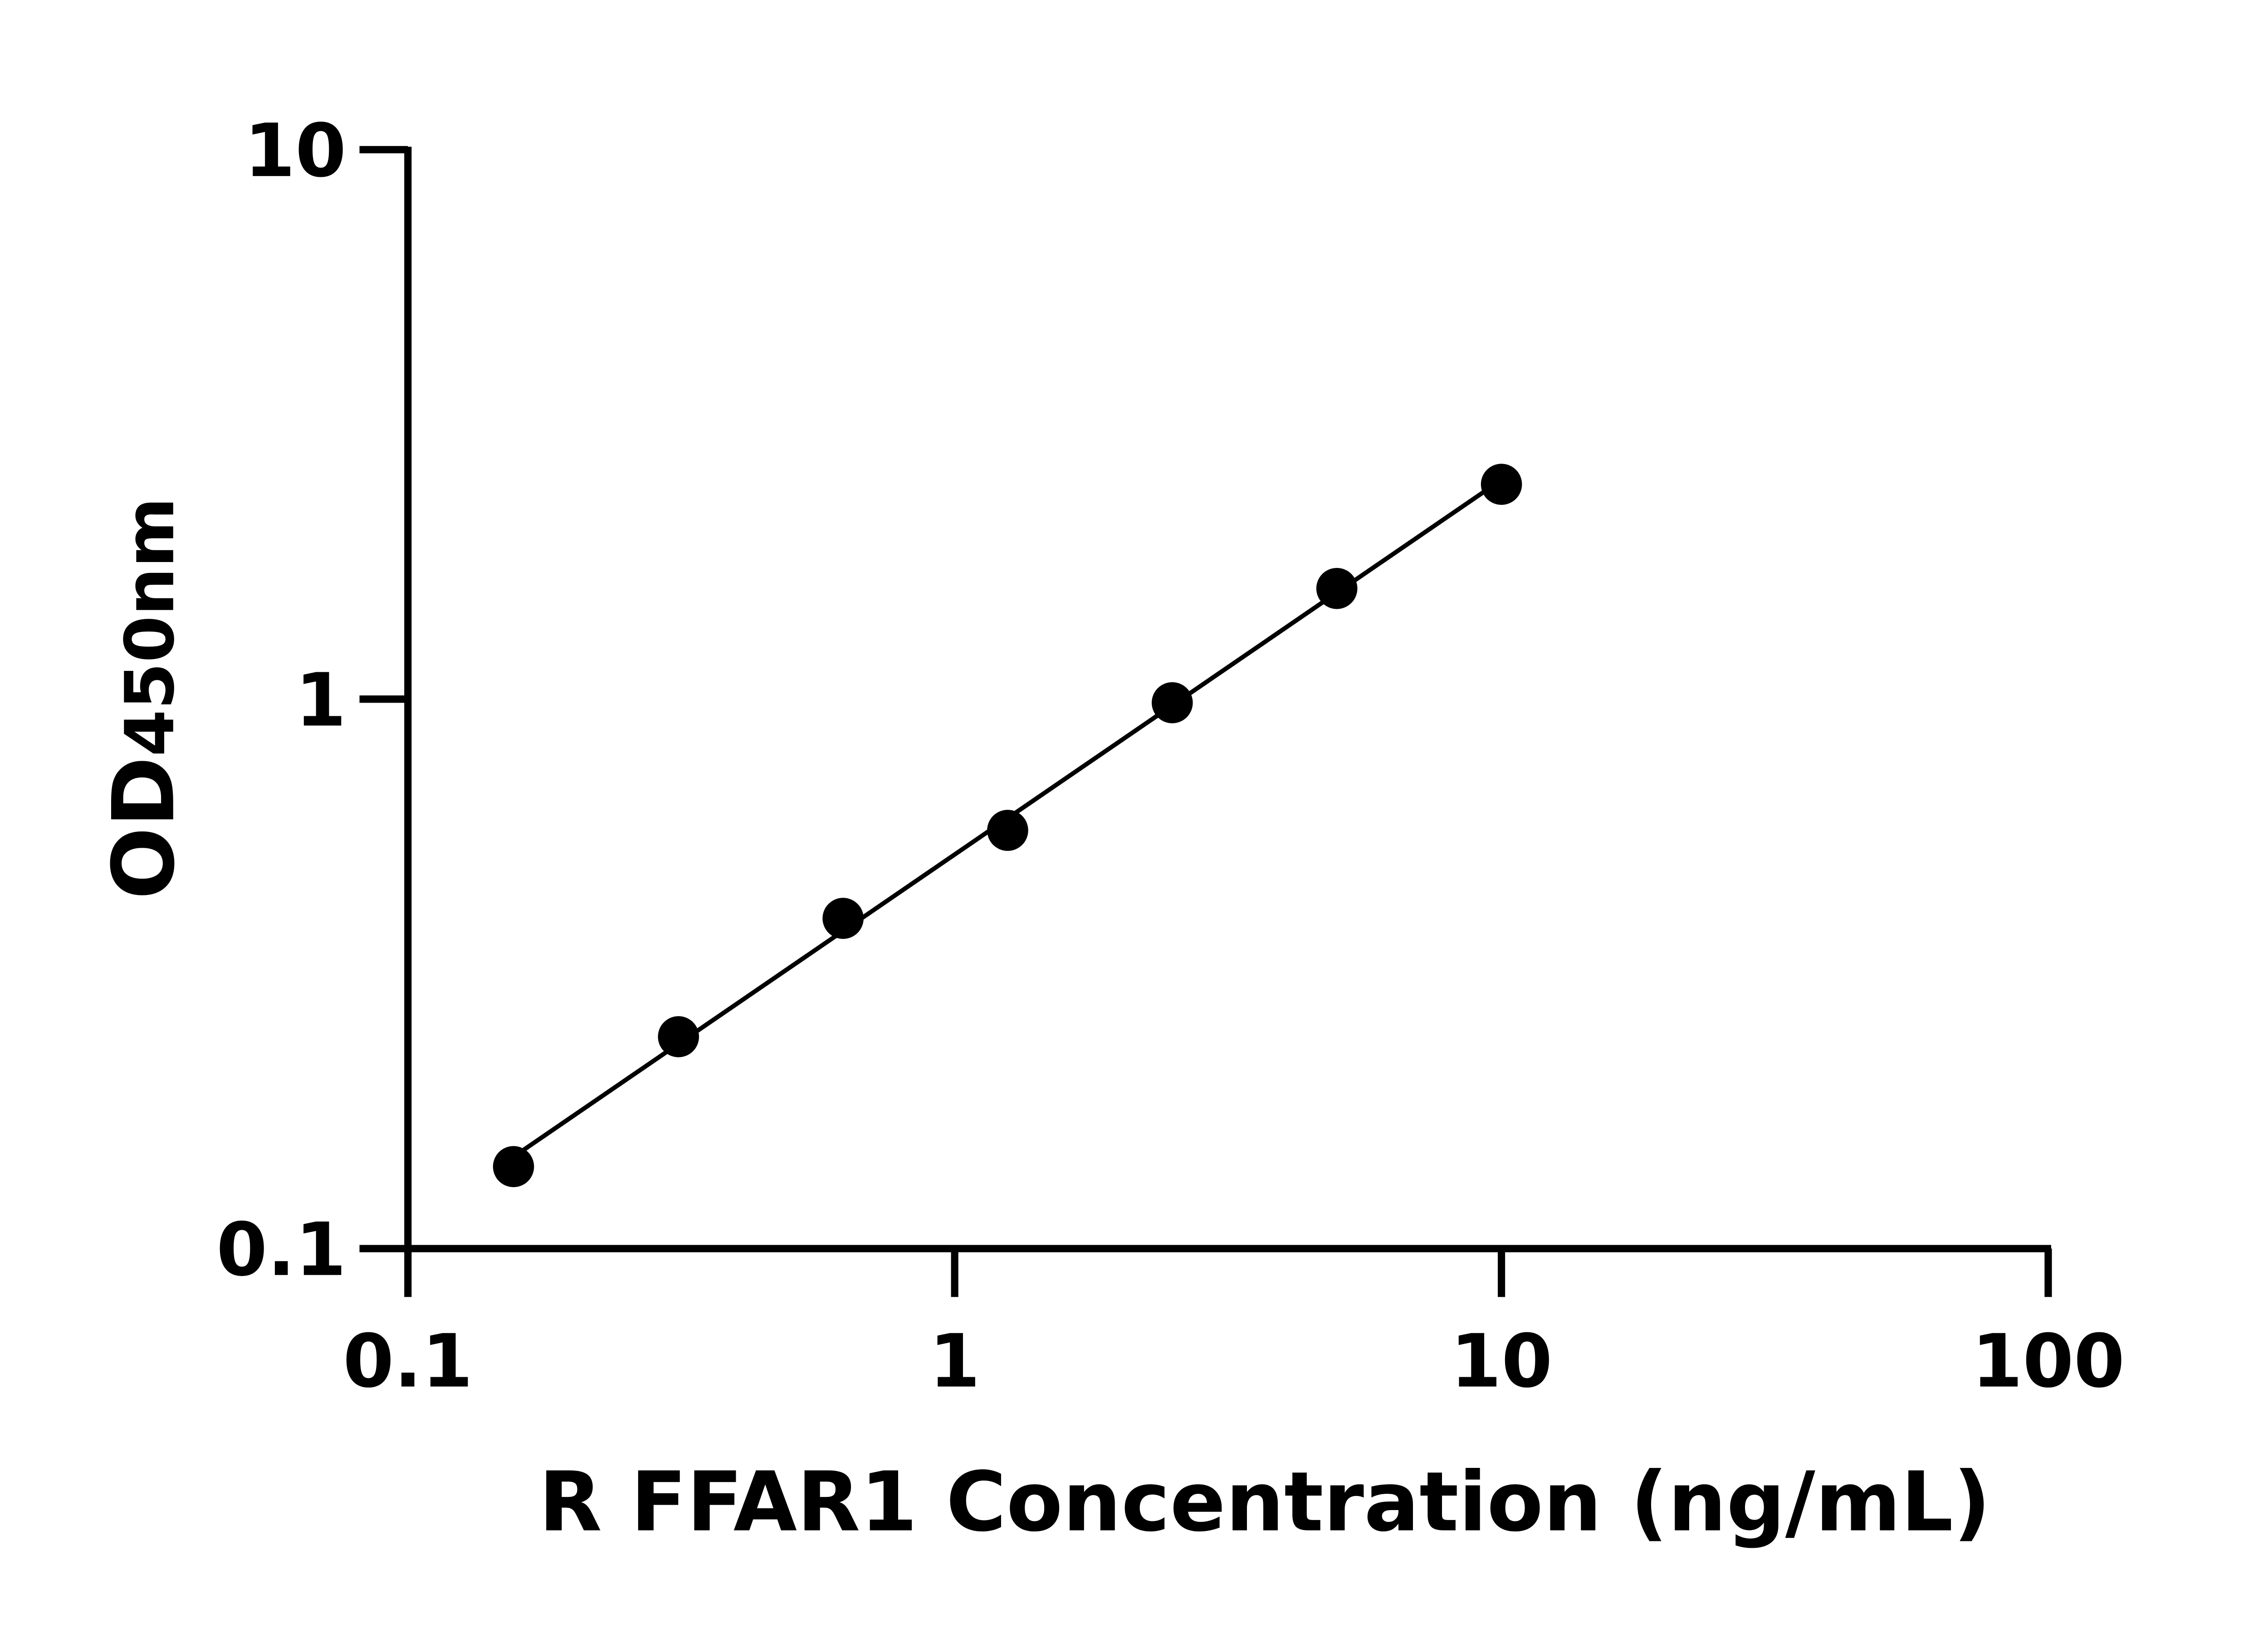 The image size is (2268, 1633). What do you see at coordinates (1502, 1361) in the screenshot?
I see `x-tick-label: 10` at bounding box center [1502, 1361].